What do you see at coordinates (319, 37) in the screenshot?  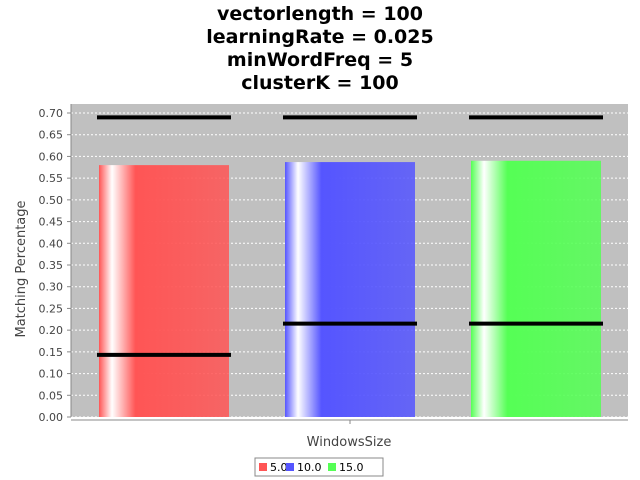 I see `title-line-2: learningRate = 0.025` at bounding box center [319, 37].